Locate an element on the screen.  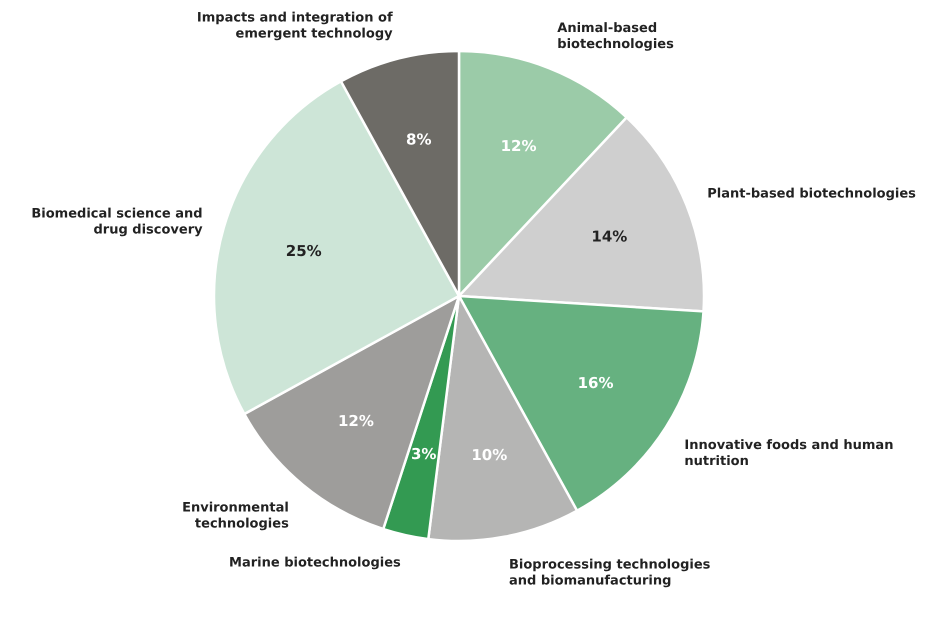
slice-label: Plant-based biotechnologies is located at coordinates (811, 194).